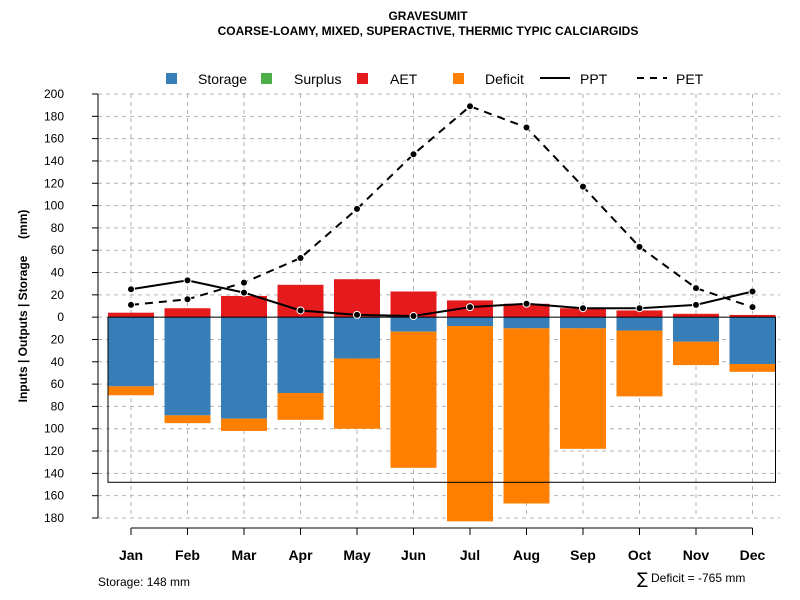 Image resolution: width=800 pixels, height=600 pixels. Describe the element at coordinates (435, 79) in the screenshot. I see `legend: Storage Surplus AET Deficit PPT PET` at that location.